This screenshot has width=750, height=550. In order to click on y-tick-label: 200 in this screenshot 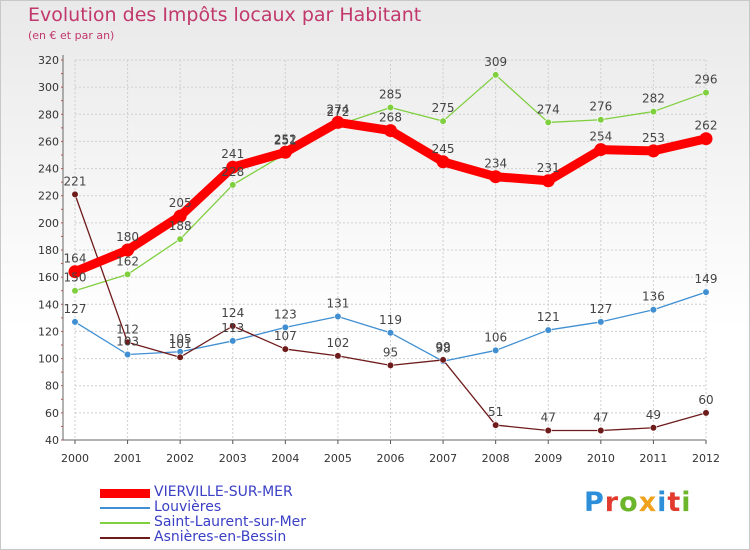, I will do `click(48, 223)`.